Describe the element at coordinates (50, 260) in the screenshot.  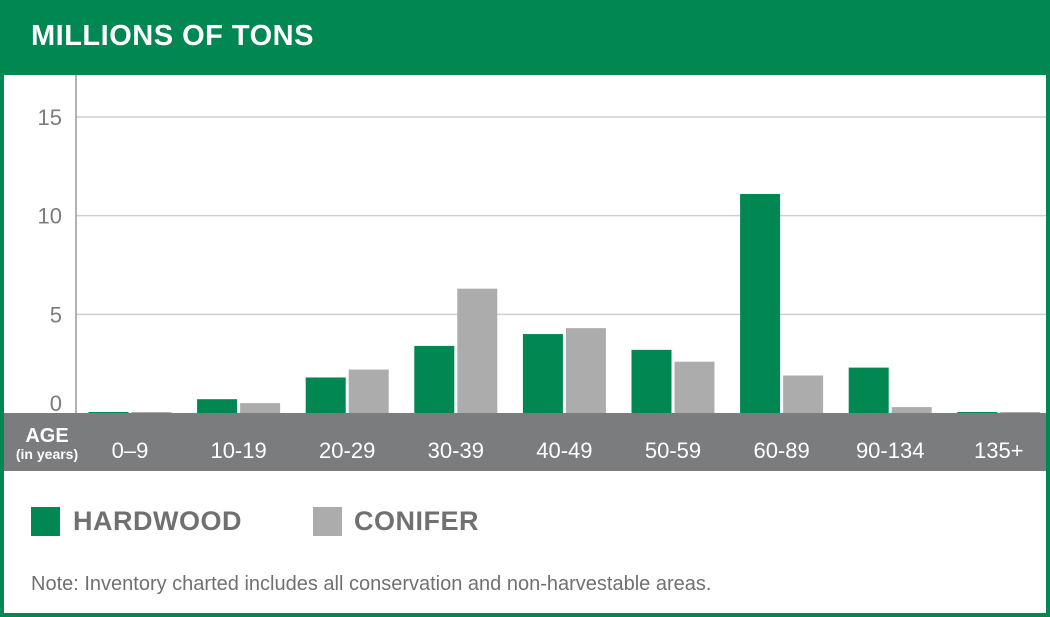
I see `y-tick-labels: 0 5 10 15` at that location.